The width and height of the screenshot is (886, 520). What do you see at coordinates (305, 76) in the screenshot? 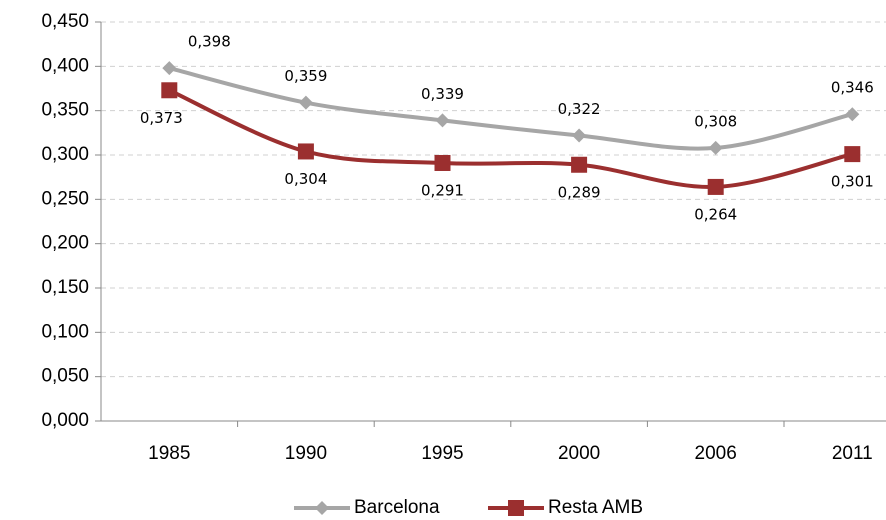
I see `data-label: 0,359` at bounding box center [305, 76].